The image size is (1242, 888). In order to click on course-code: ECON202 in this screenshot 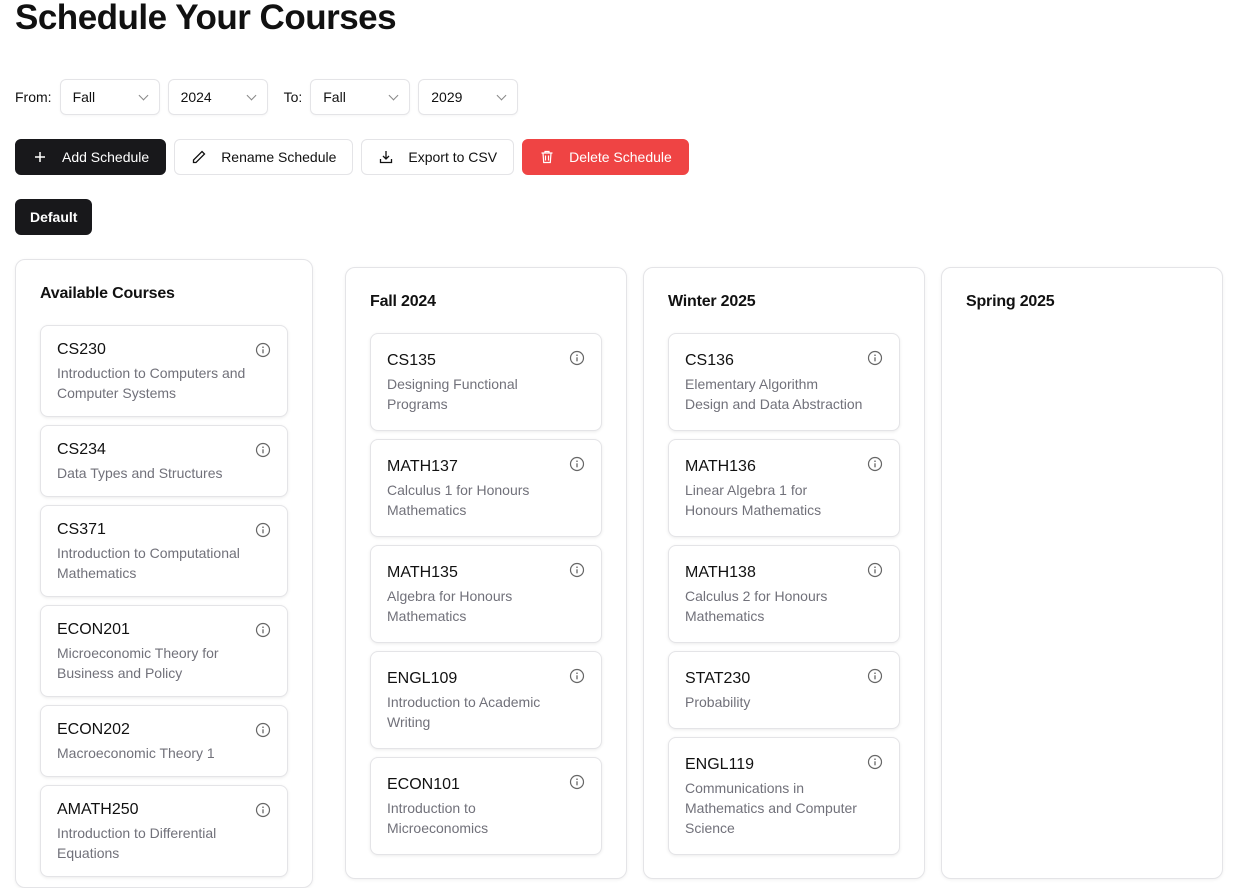, I will do `click(93, 729)`.